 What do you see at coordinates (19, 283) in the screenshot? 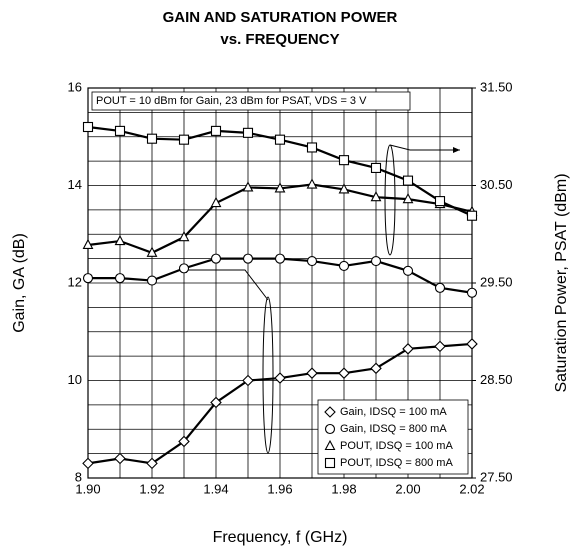
I see `y-axis-label: Gain, GA (dB)` at bounding box center [19, 283].